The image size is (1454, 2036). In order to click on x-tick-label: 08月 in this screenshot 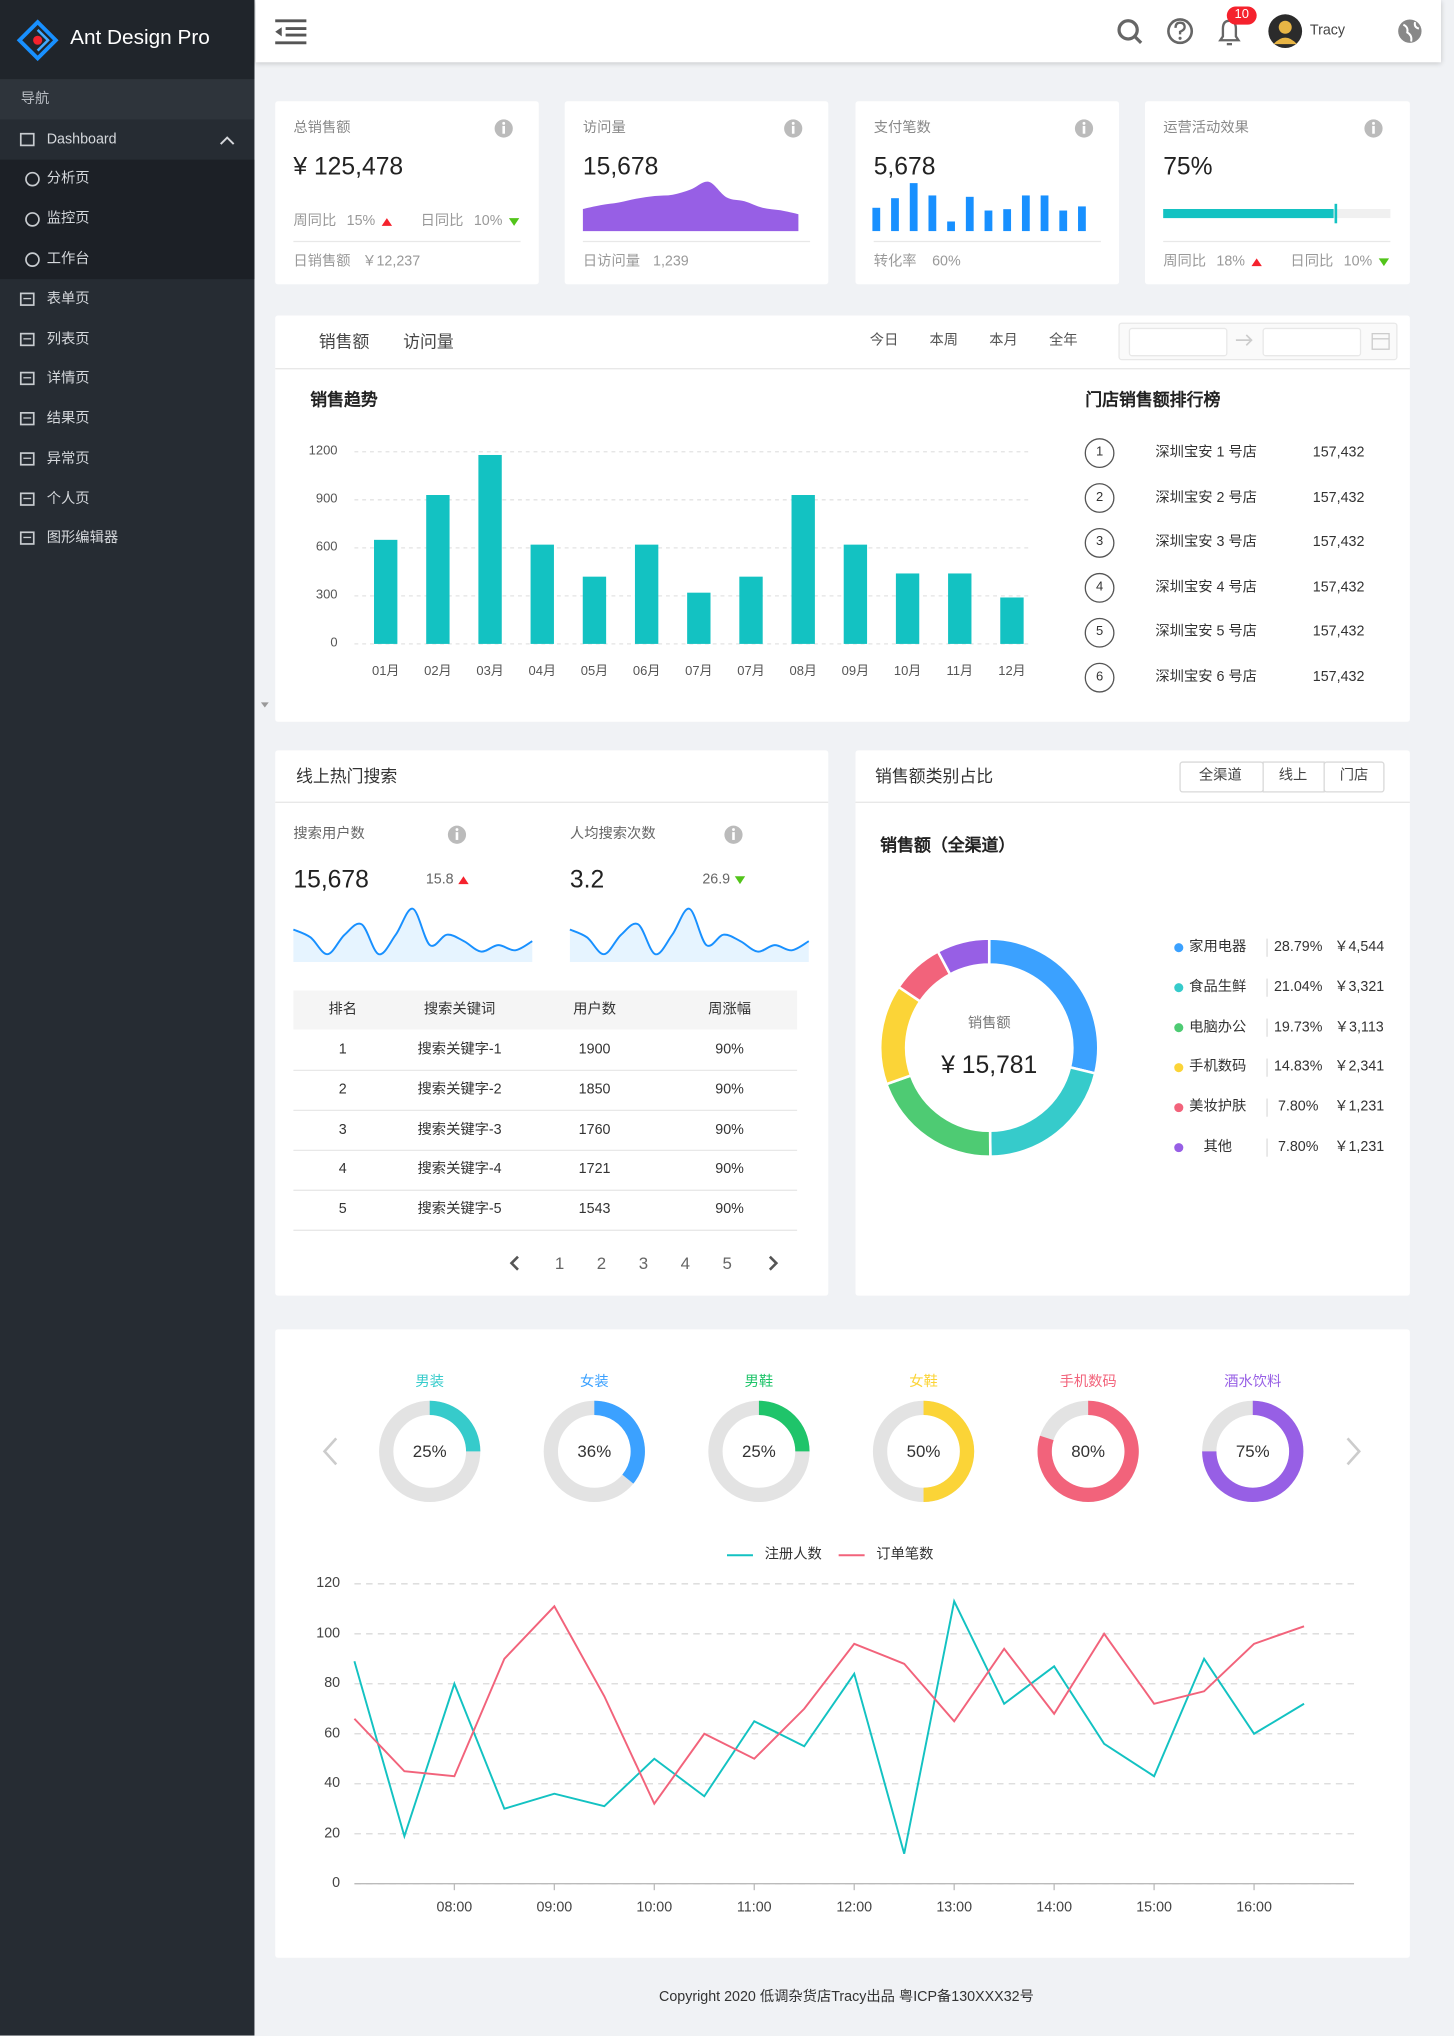, I will do `click(803, 671)`.